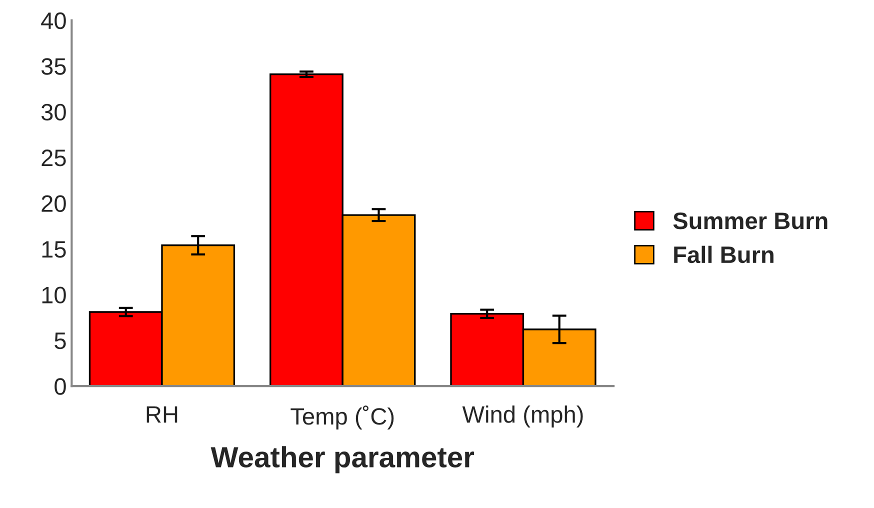  Describe the element at coordinates (60, 341) in the screenshot. I see `y-tick-label: 5` at that location.